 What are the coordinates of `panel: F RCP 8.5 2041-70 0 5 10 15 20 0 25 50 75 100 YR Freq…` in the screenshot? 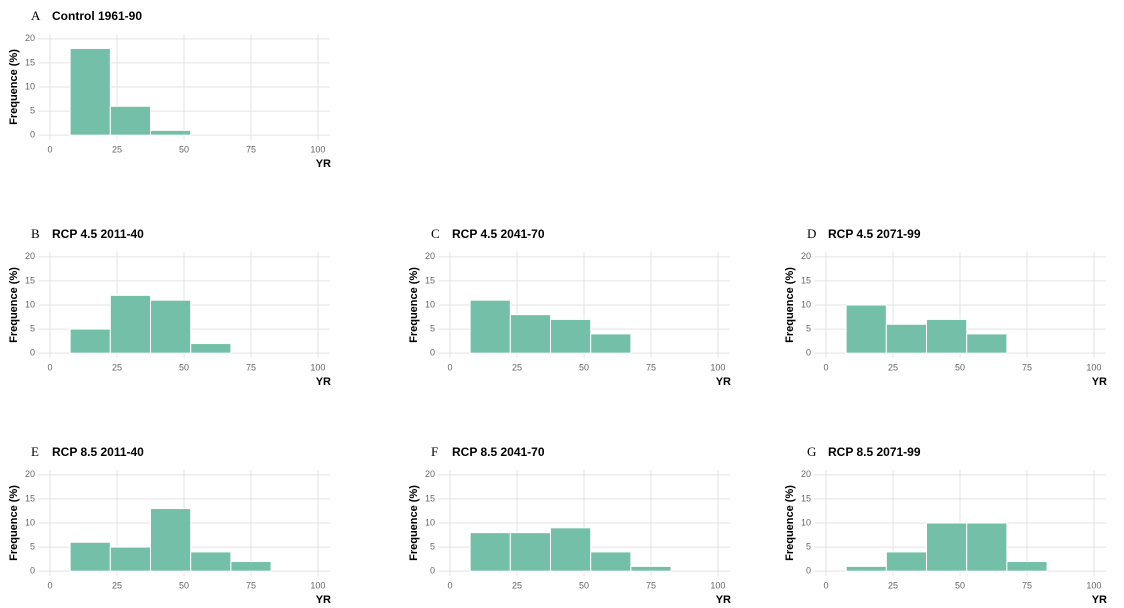 It's located at (569, 525).